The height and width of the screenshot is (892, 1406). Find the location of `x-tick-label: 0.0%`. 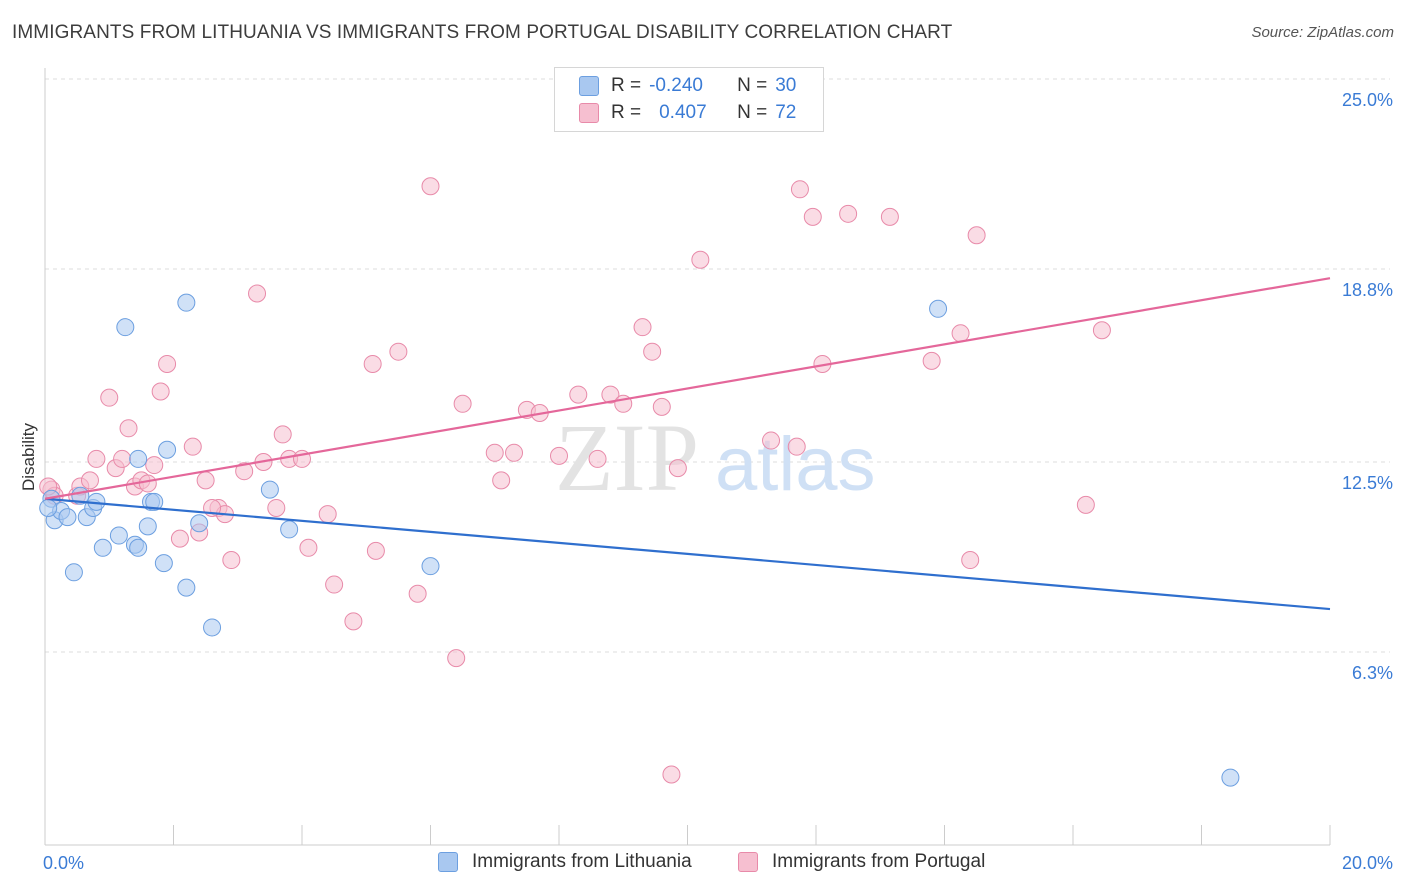

x-tick-label: 0.0% is located at coordinates (63, 863).